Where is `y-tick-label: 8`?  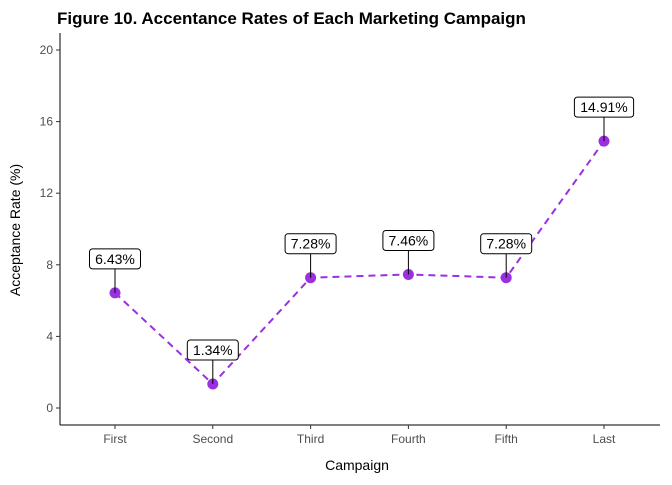 y-tick-label: 8 is located at coordinates (49, 265).